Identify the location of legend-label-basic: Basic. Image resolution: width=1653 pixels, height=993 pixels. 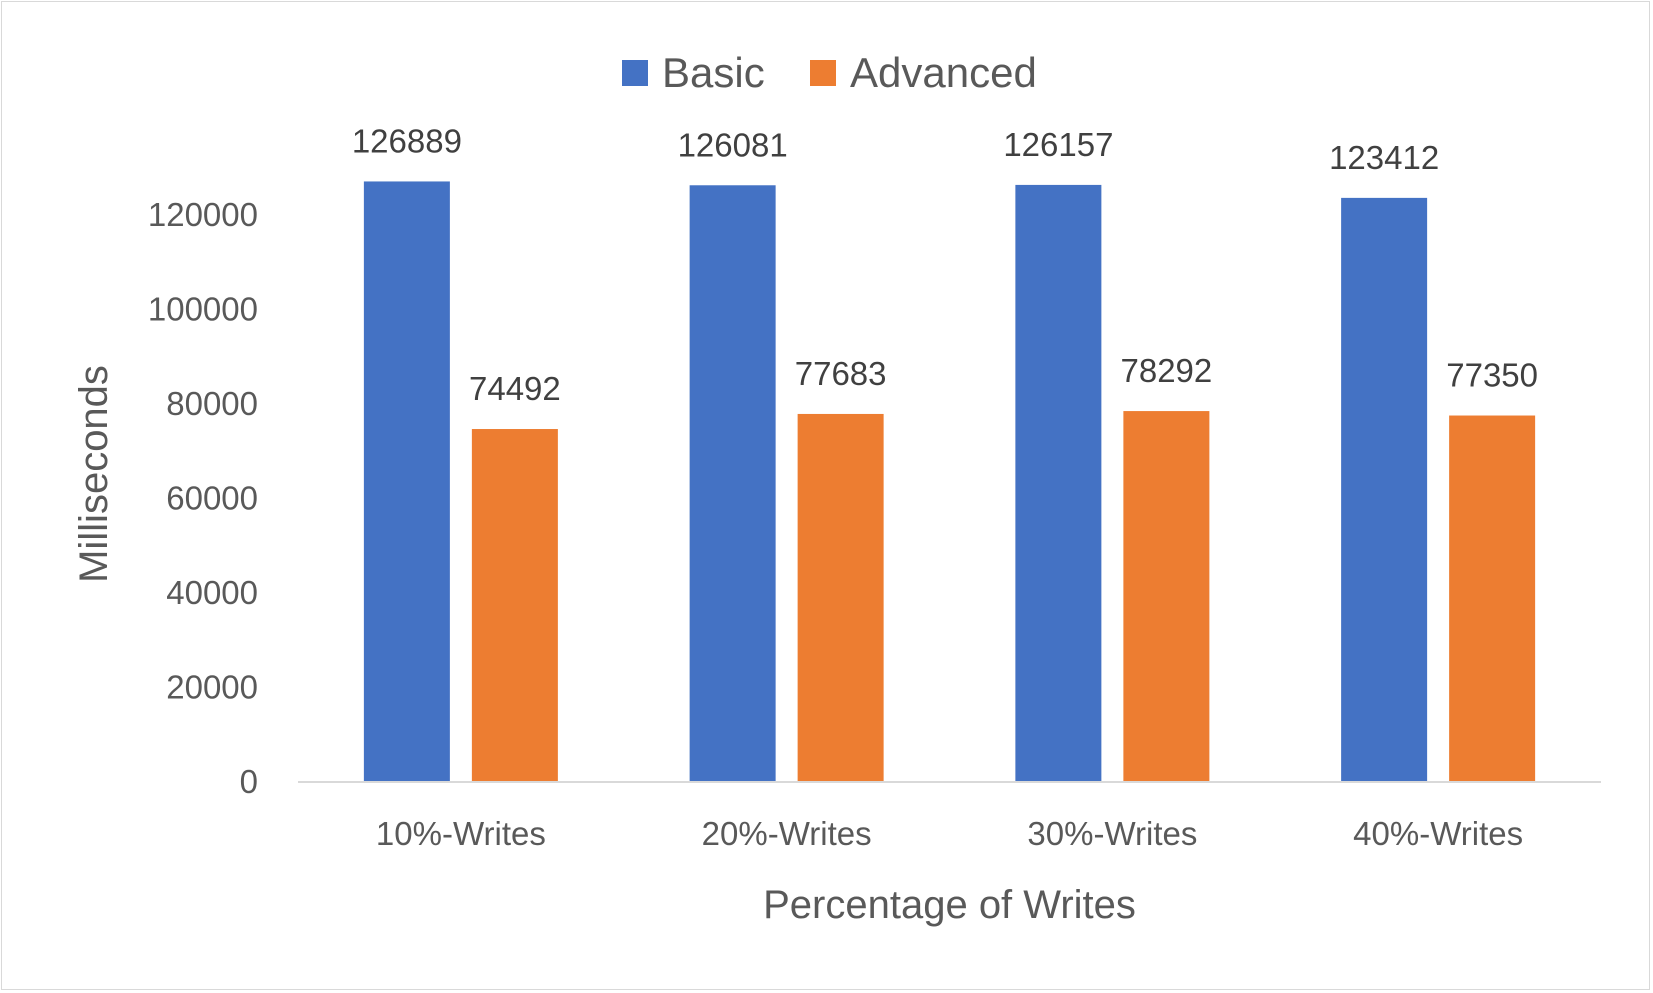
(713, 72).